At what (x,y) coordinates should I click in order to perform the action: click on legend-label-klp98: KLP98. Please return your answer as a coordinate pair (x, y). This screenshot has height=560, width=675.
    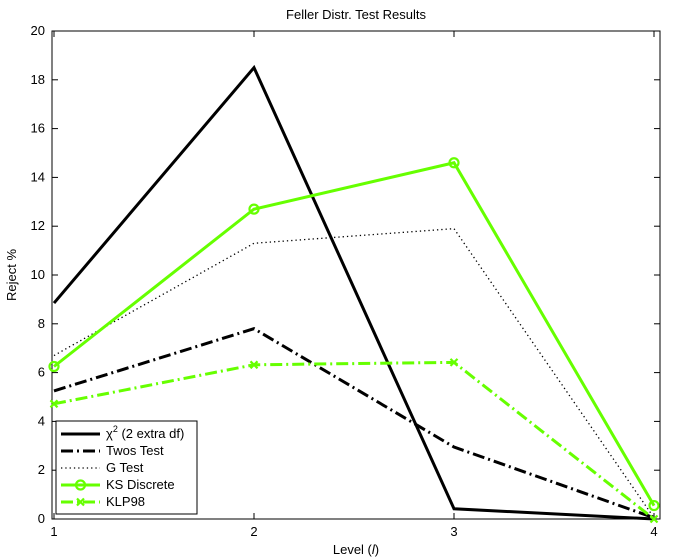
    Looking at the image, I should click on (125, 501).